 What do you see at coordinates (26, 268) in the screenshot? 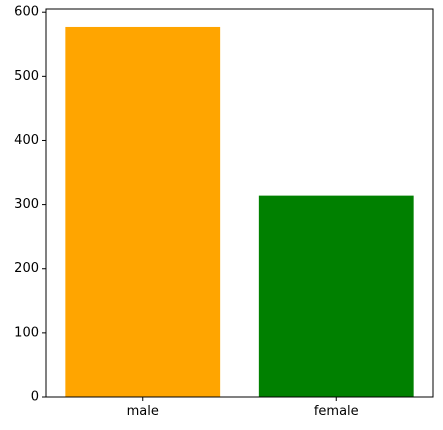
I see `y-tick-label-200: 200` at bounding box center [26, 268].